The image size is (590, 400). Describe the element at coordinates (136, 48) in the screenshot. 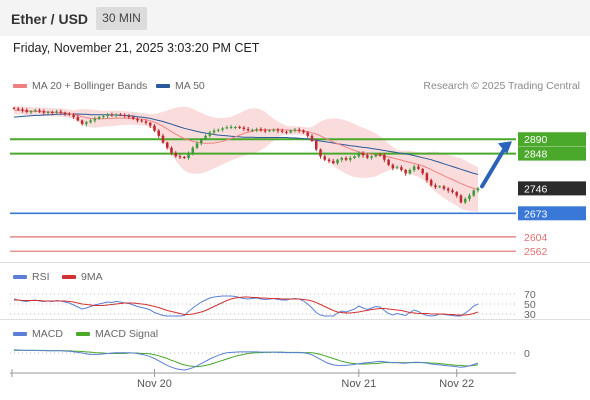

I see `chart-datetime: Friday, November 21, 2025 3:03:20 PM CET` at that location.